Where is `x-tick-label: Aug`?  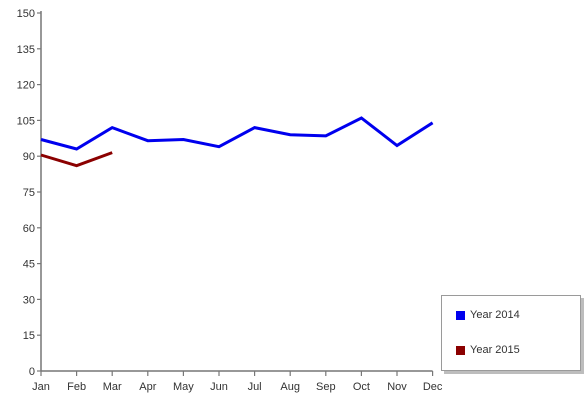 x-tick-label: Aug is located at coordinates (290, 387).